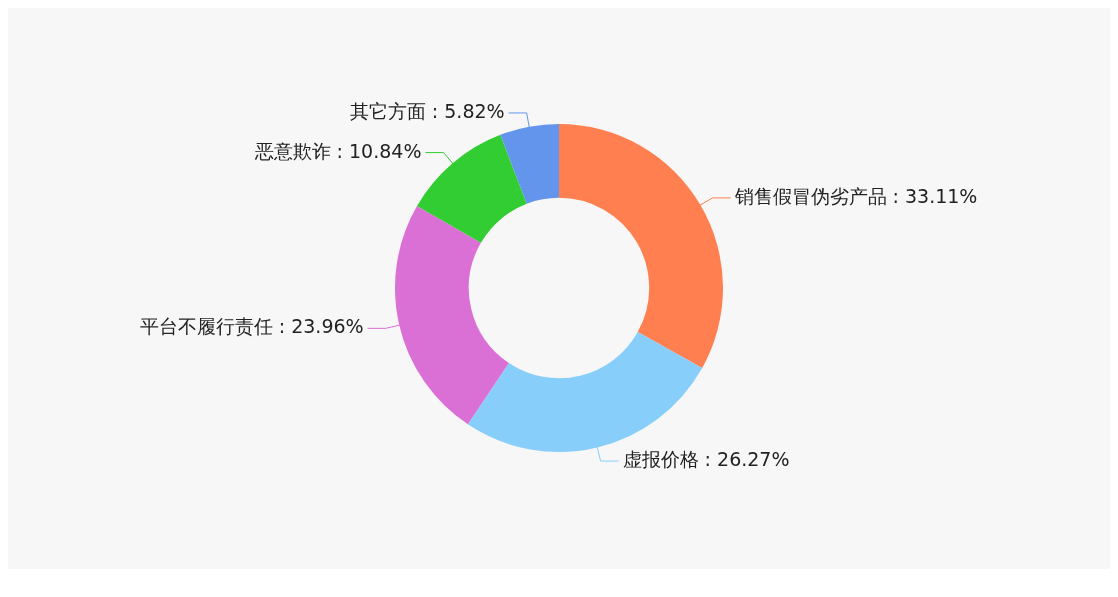  What do you see at coordinates (660, 459) in the screenshot?
I see `slice-label: 虚报价格` at bounding box center [660, 459].